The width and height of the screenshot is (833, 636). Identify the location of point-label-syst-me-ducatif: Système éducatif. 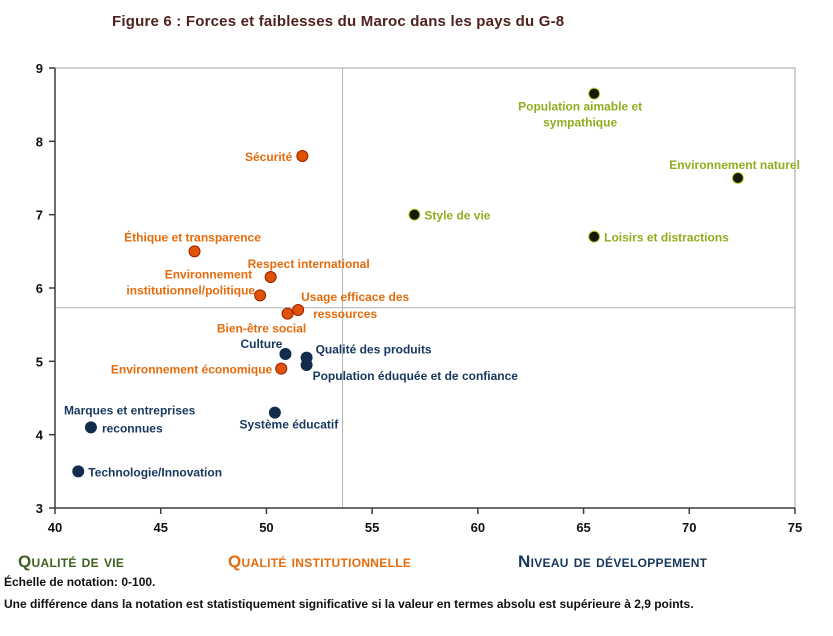
(290, 425).